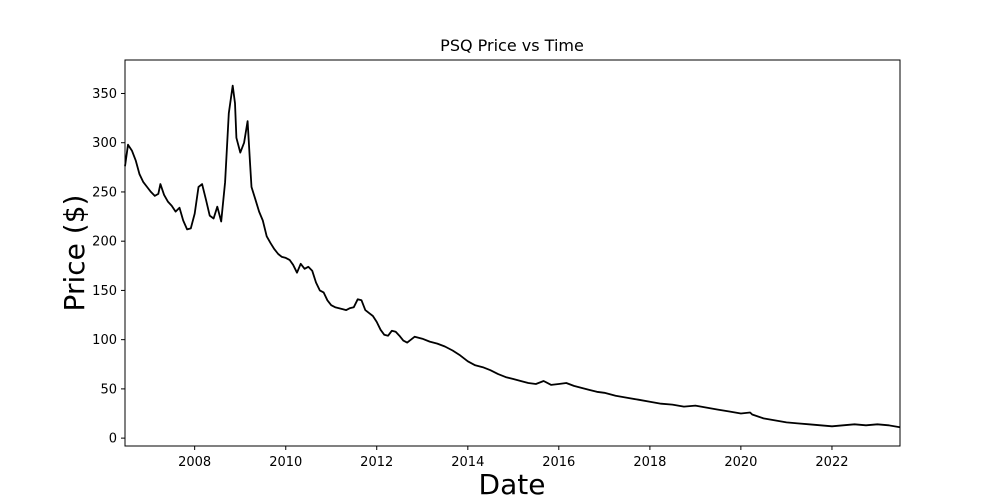 The width and height of the screenshot is (1000, 500). Describe the element at coordinates (104, 291) in the screenshot. I see `y-tick-label: 150` at that location.